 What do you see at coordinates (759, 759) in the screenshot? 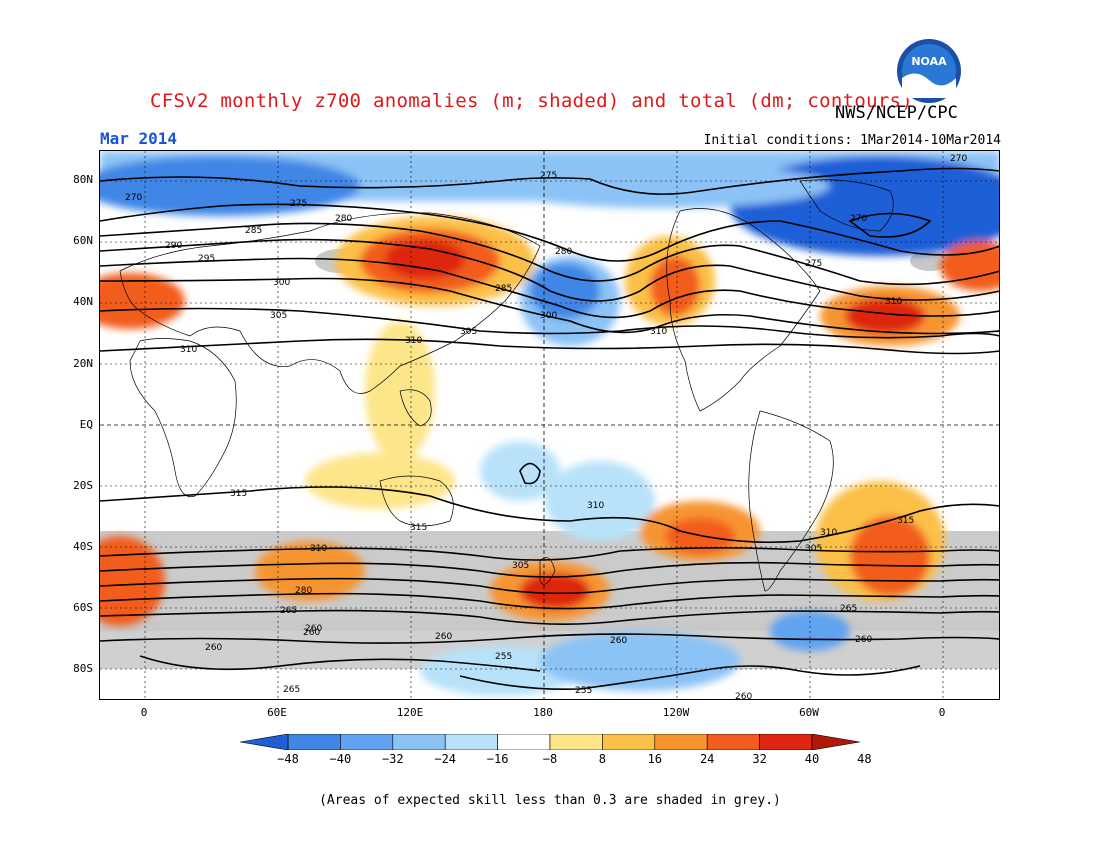
I see `colorbar-label: 32` at bounding box center [759, 759].